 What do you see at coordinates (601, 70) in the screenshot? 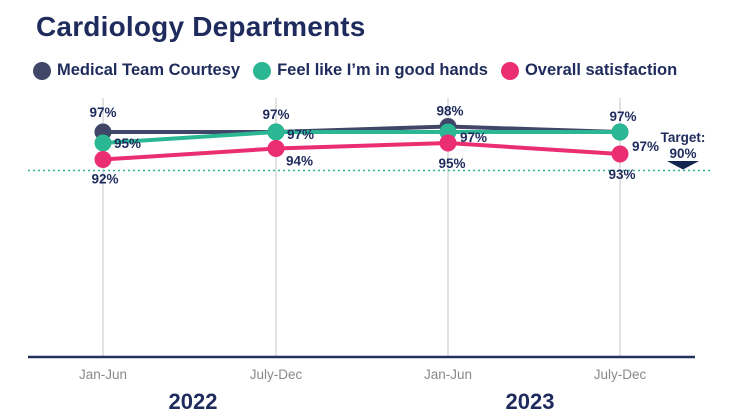
I see `legend-label: Overall satisfaction` at bounding box center [601, 70].